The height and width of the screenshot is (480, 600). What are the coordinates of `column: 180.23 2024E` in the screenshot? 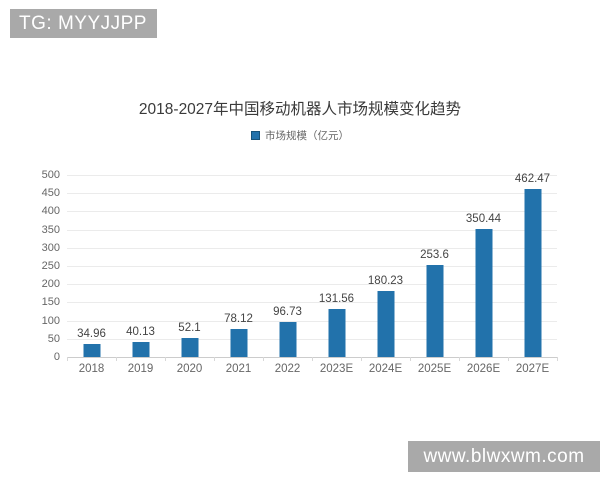 It's located at (385, 275).